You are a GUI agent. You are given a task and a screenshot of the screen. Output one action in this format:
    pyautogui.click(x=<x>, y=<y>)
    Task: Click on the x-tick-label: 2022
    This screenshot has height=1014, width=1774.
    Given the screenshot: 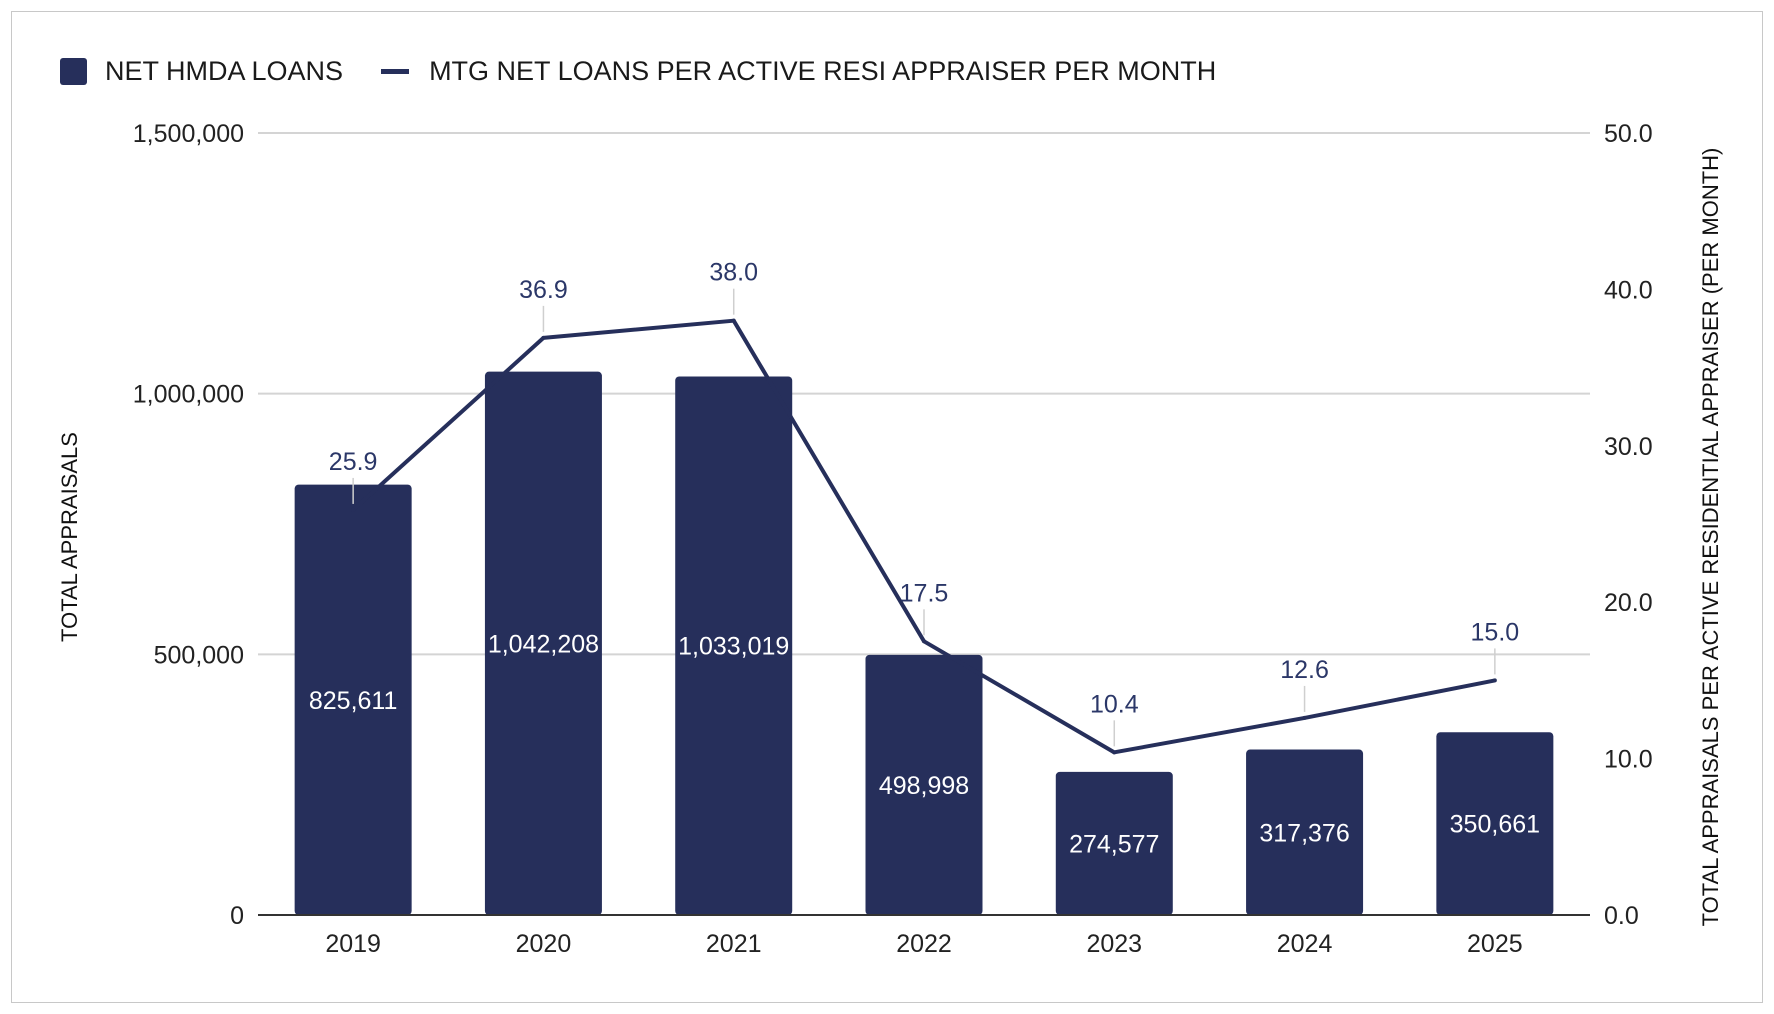 What is the action you would take?
    pyautogui.click(x=924, y=944)
    